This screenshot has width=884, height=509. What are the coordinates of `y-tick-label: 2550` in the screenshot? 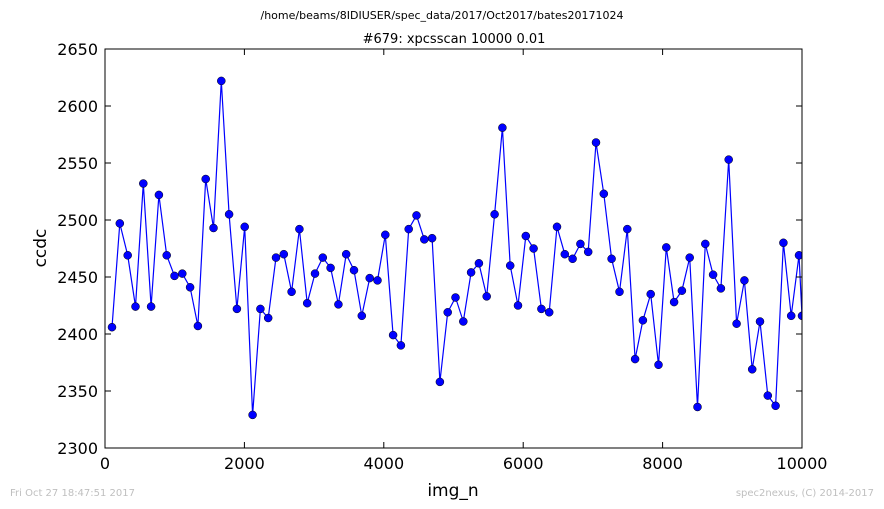 It's located at (77, 163).